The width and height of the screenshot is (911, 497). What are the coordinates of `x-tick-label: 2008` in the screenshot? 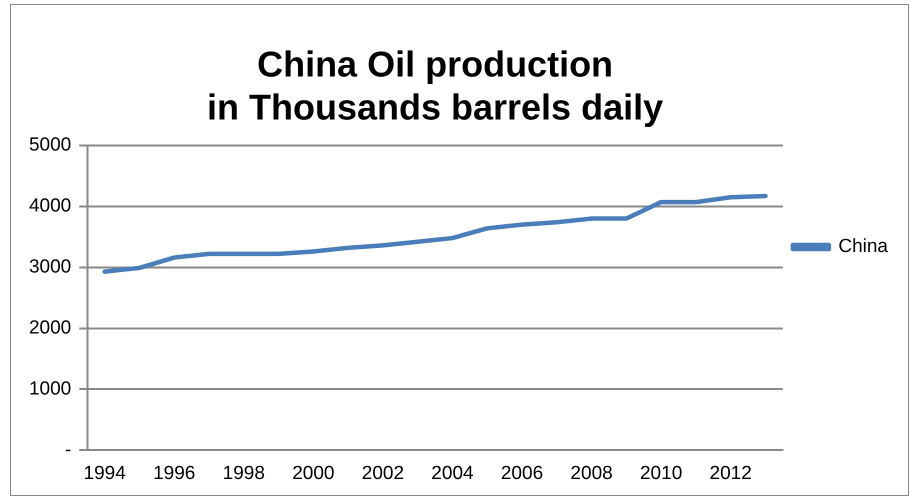 It's located at (591, 473).